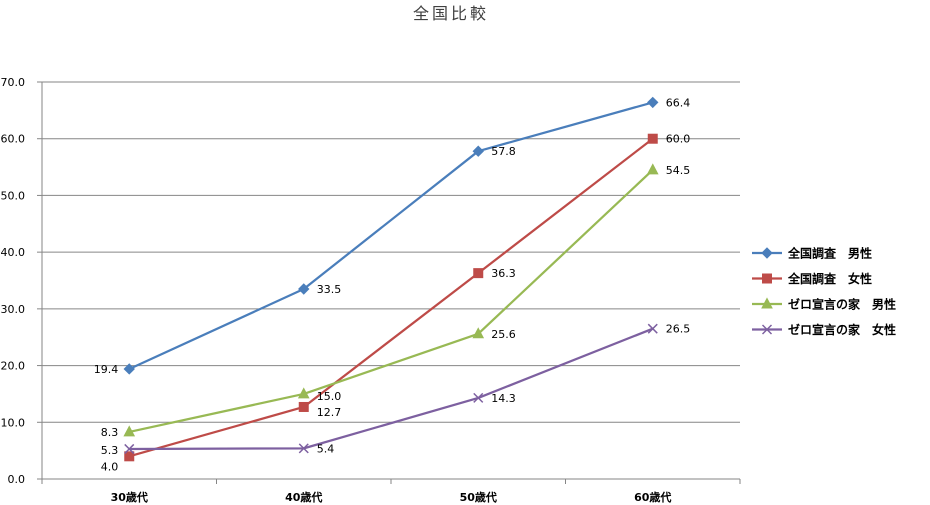 The height and width of the screenshot is (505, 930). What do you see at coordinates (13, 82) in the screenshot?
I see `y-tick-label: 70.0` at bounding box center [13, 82].